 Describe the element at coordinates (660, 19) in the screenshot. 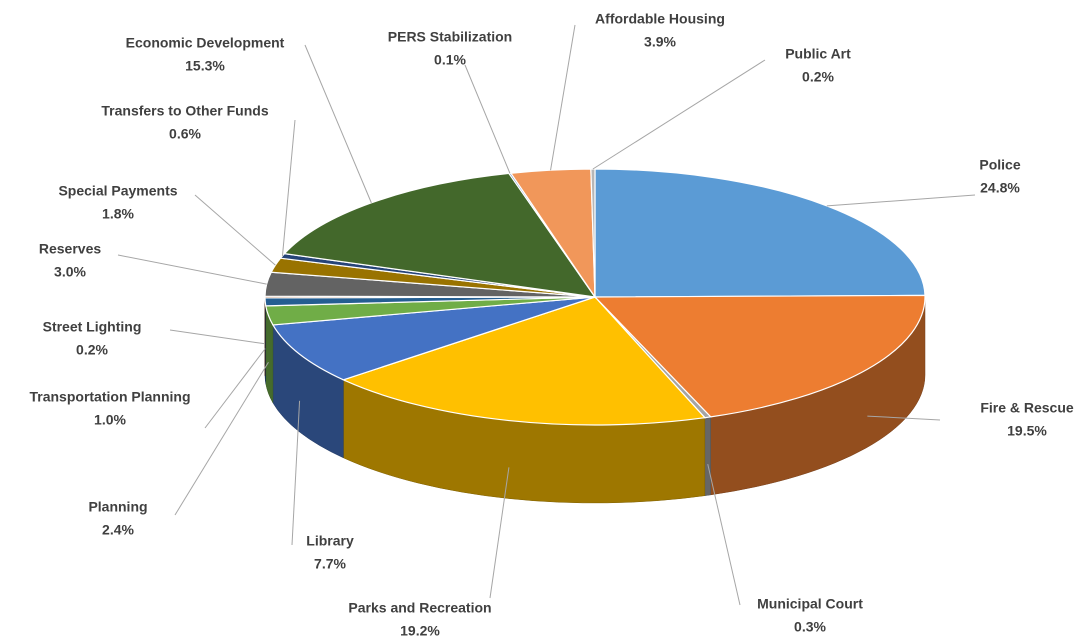

I see `slice-label: Affordable Housing` at that location.